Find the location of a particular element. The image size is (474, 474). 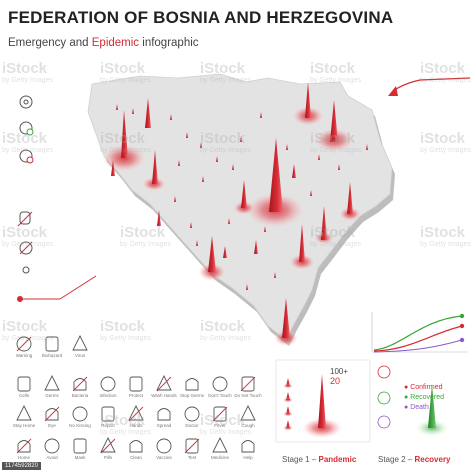

icon-label: Test is located at coordinates (192, 457).